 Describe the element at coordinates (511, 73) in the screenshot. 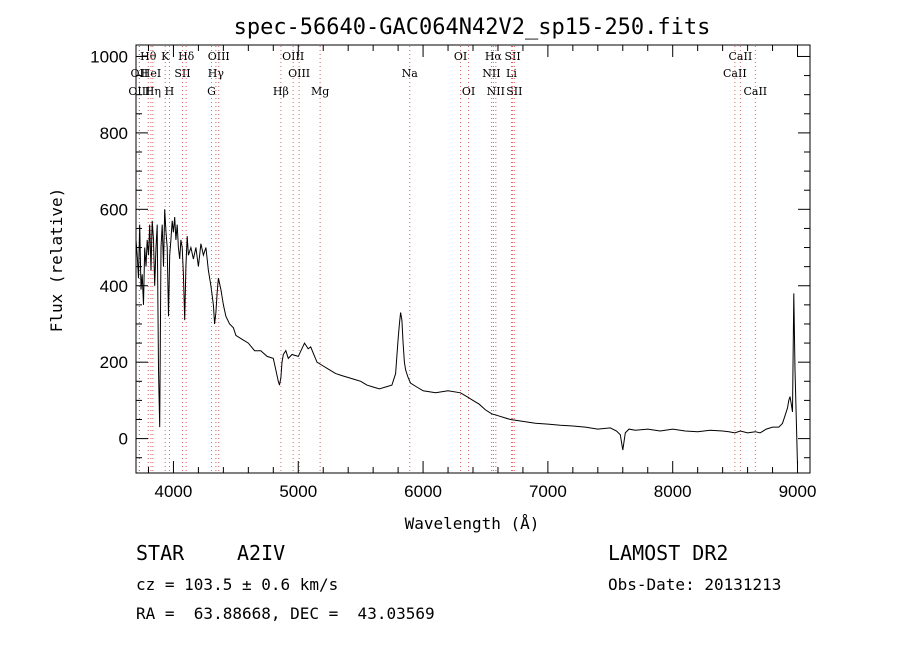

I see `spectral-line-label: Li` at that location.